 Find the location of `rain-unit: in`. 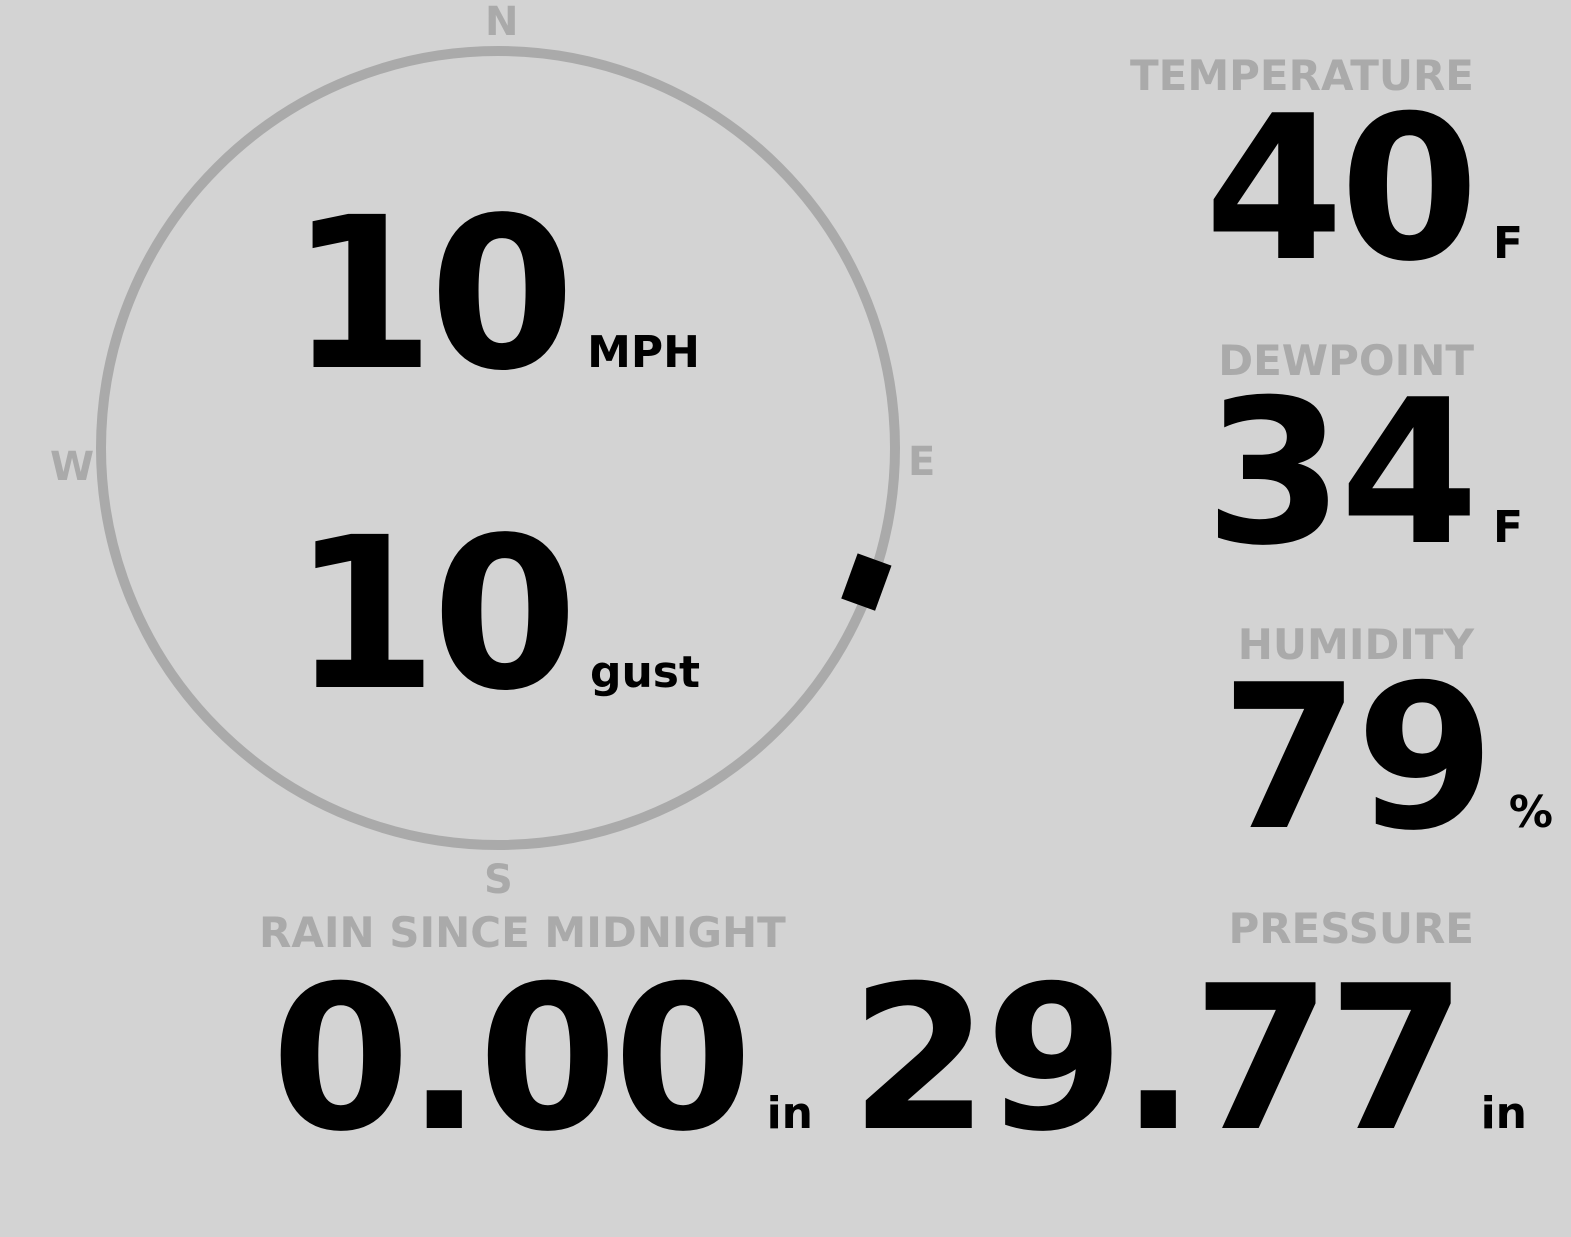

rain-unit: in is located at coordinates (789, 1113).